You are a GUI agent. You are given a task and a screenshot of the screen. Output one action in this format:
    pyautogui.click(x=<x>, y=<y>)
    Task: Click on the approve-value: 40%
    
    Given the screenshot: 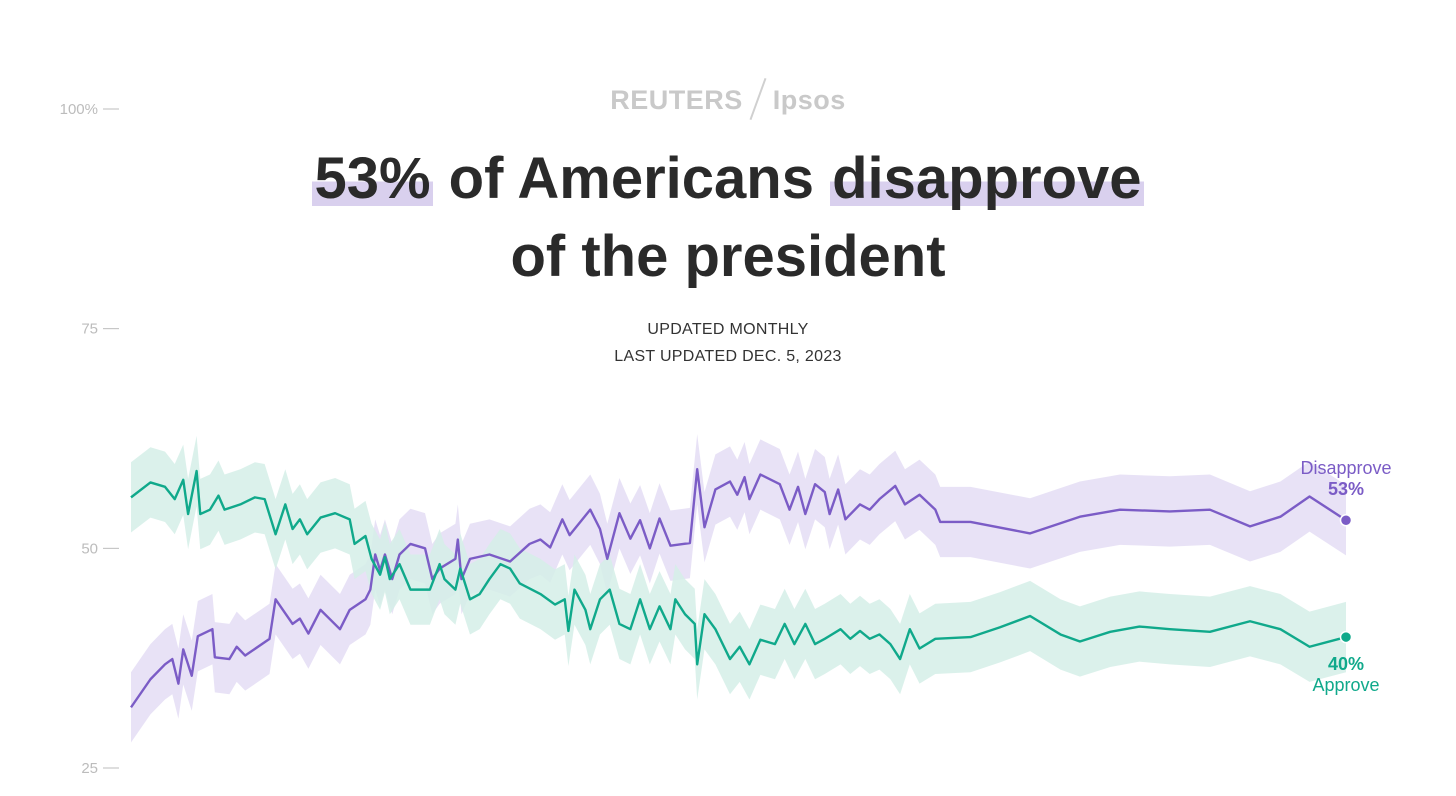 What is the action you would take?
    pyautogui.click(x=1346, y=664)
    